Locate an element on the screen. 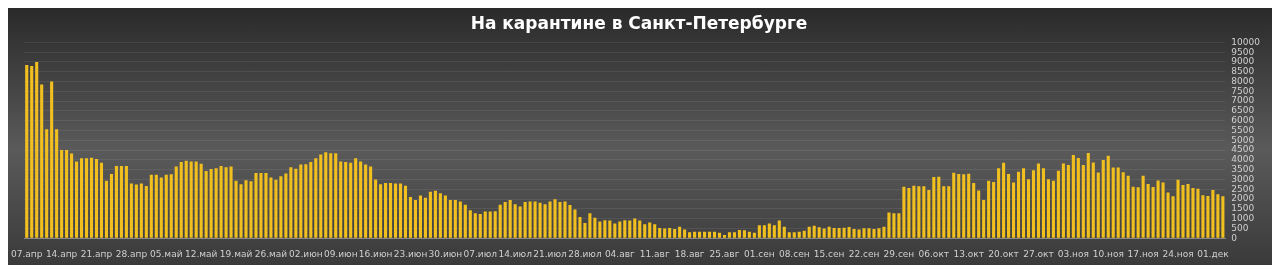 This screenshot has height=273, width=1280. y-tick-label: 8000 is located at coordinates (1243, 80).